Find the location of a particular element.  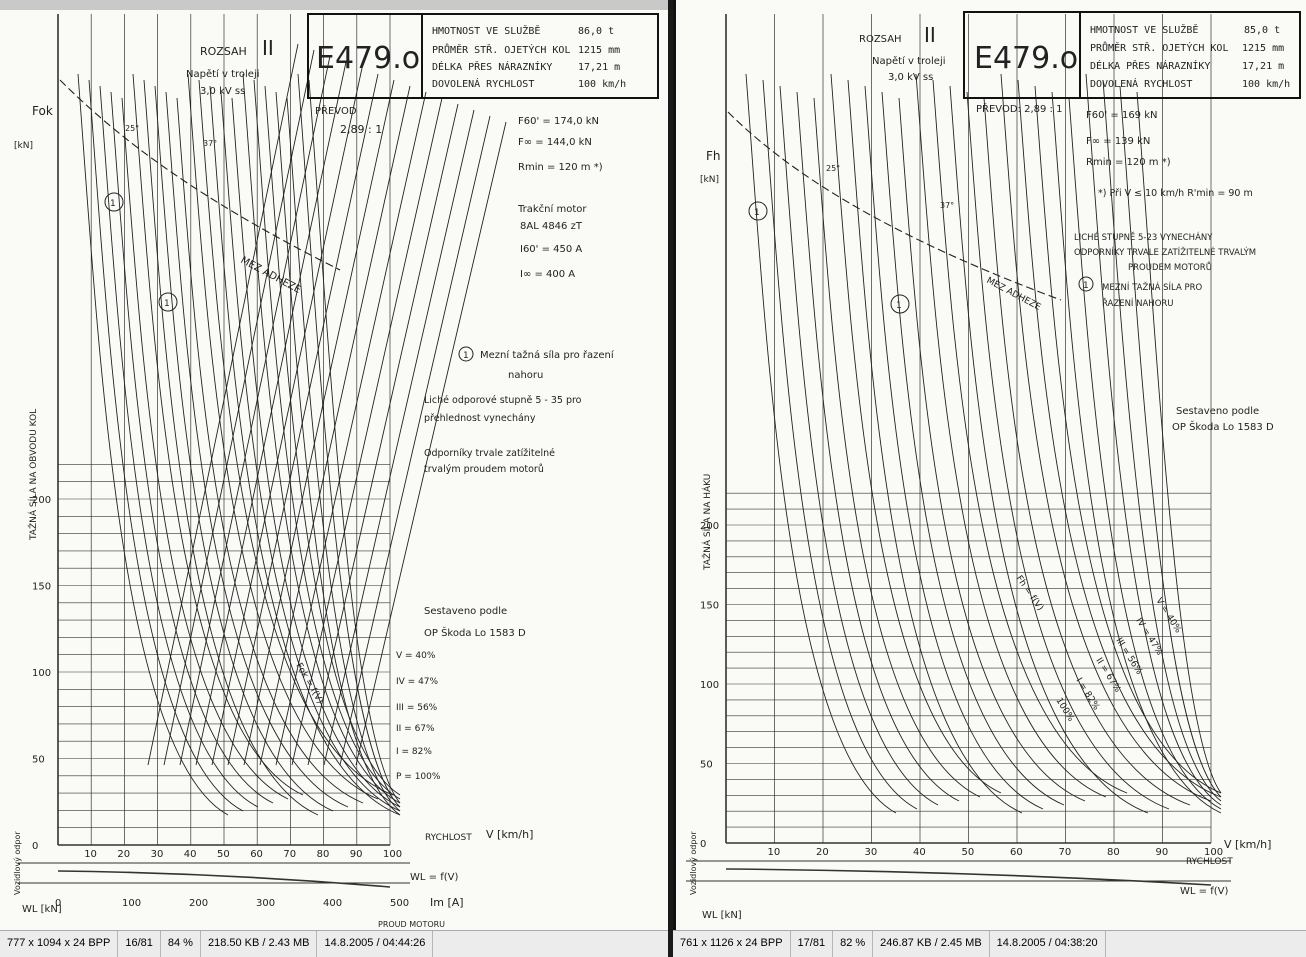

right-resistance-label: Vozidlový odpor is located at coordinates (693, 863).